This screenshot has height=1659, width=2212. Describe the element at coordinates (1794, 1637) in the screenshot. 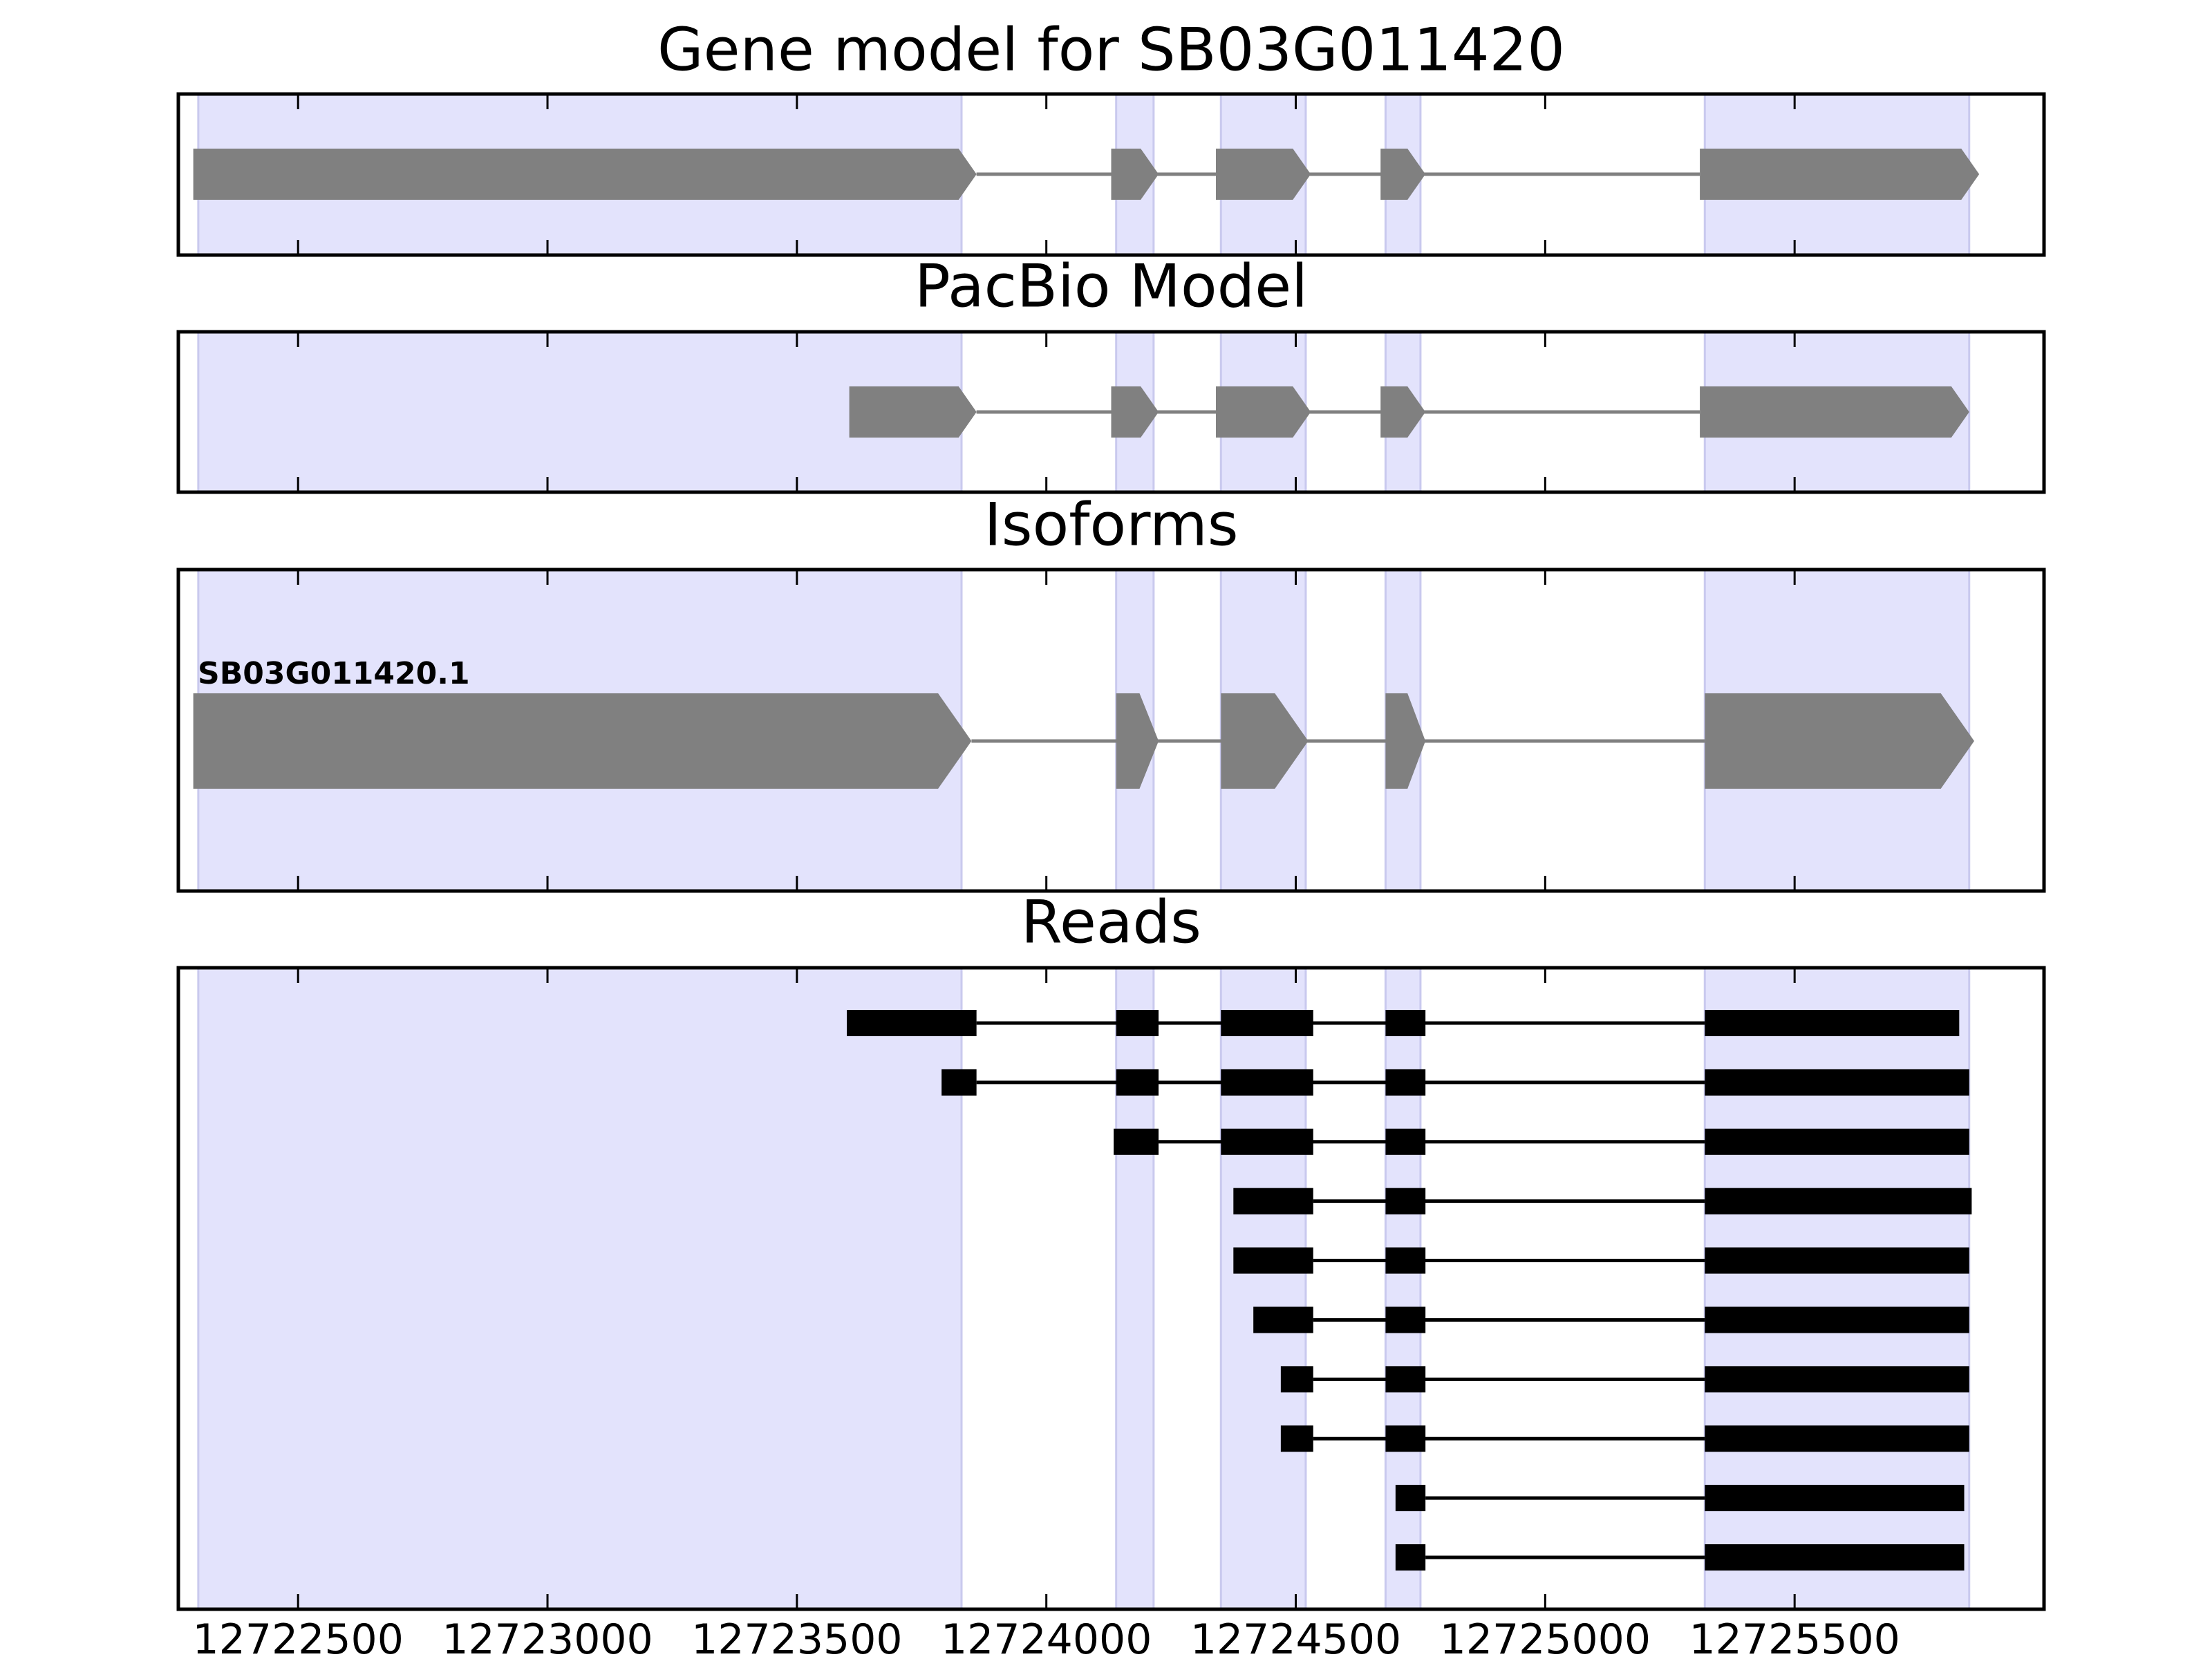

I see `x-tick-label: 12725500` at that location.